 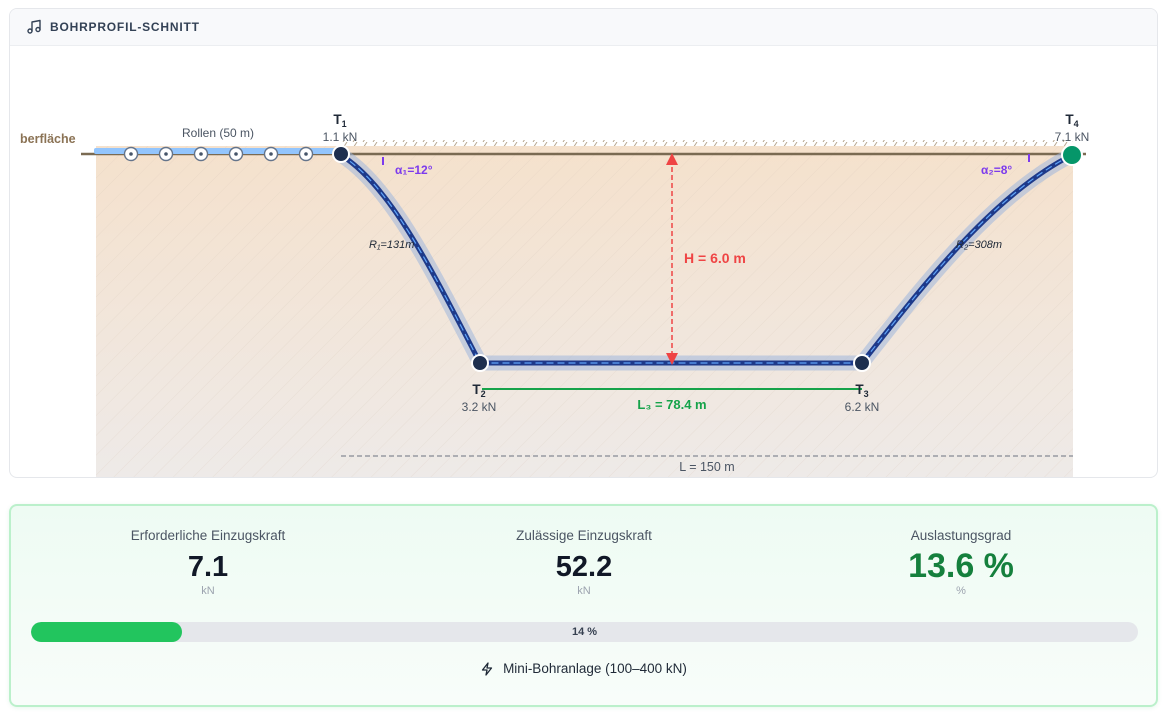 I want to click on required-force-metric: Erforderliche Einzugskraft 7.1 kN, so click(x=208, y=562).